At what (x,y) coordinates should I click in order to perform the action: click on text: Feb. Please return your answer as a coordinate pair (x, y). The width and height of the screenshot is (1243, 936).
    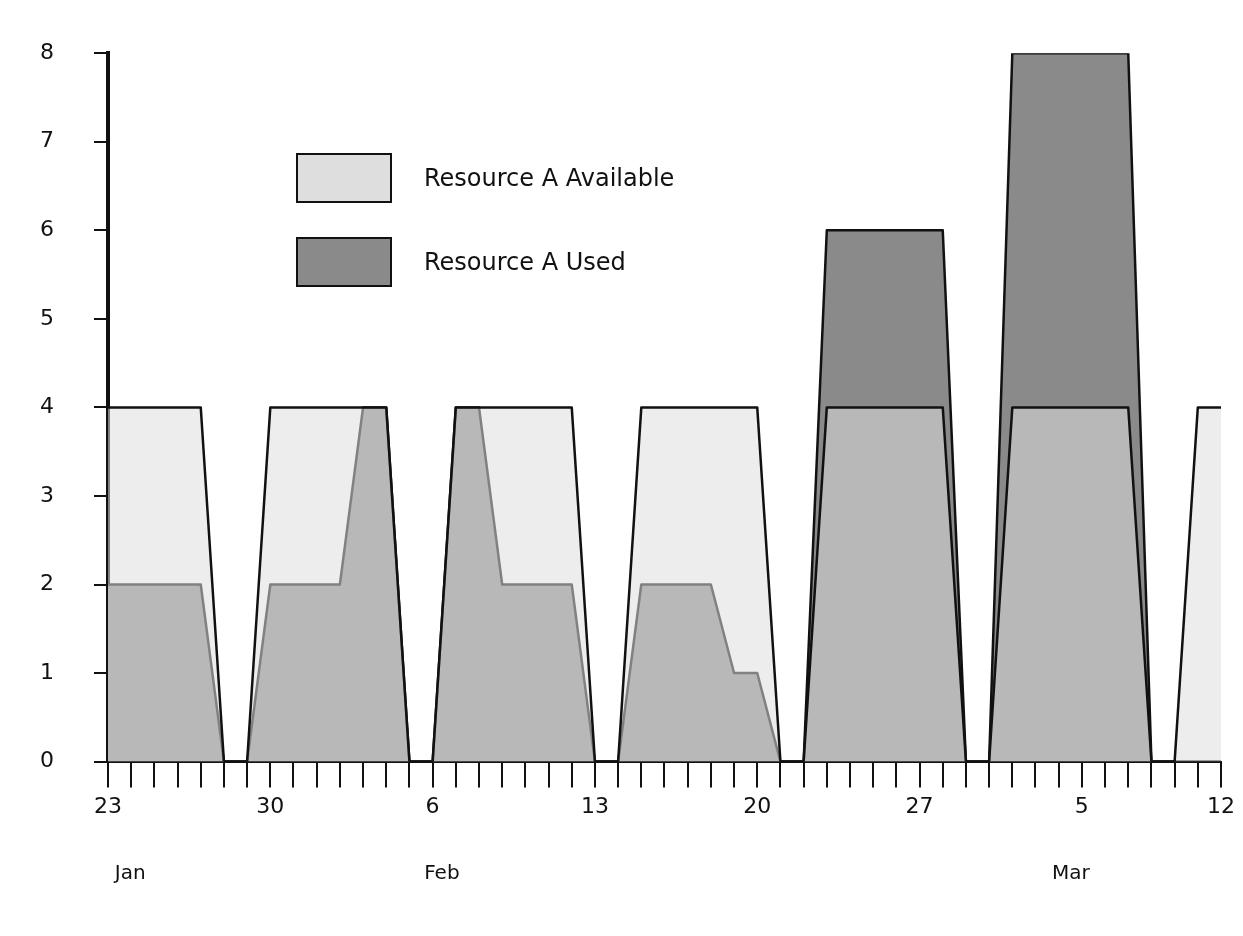
    Looking at the image, I should click on (442, 871).